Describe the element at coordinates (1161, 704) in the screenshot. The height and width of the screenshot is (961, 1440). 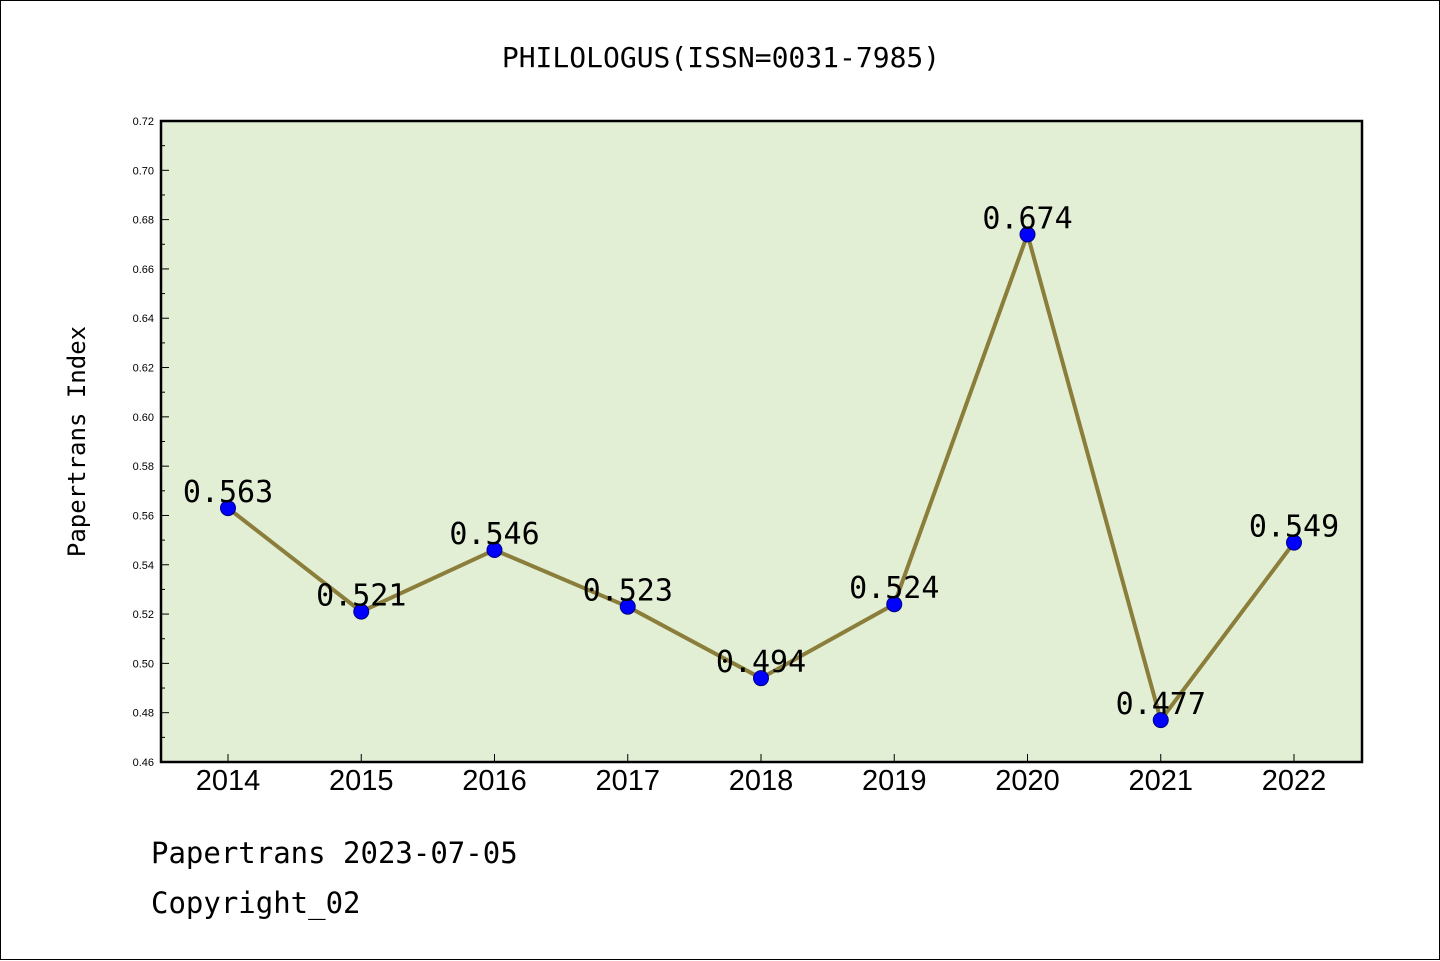
I see `data-label-2021: 0.477` at that location.